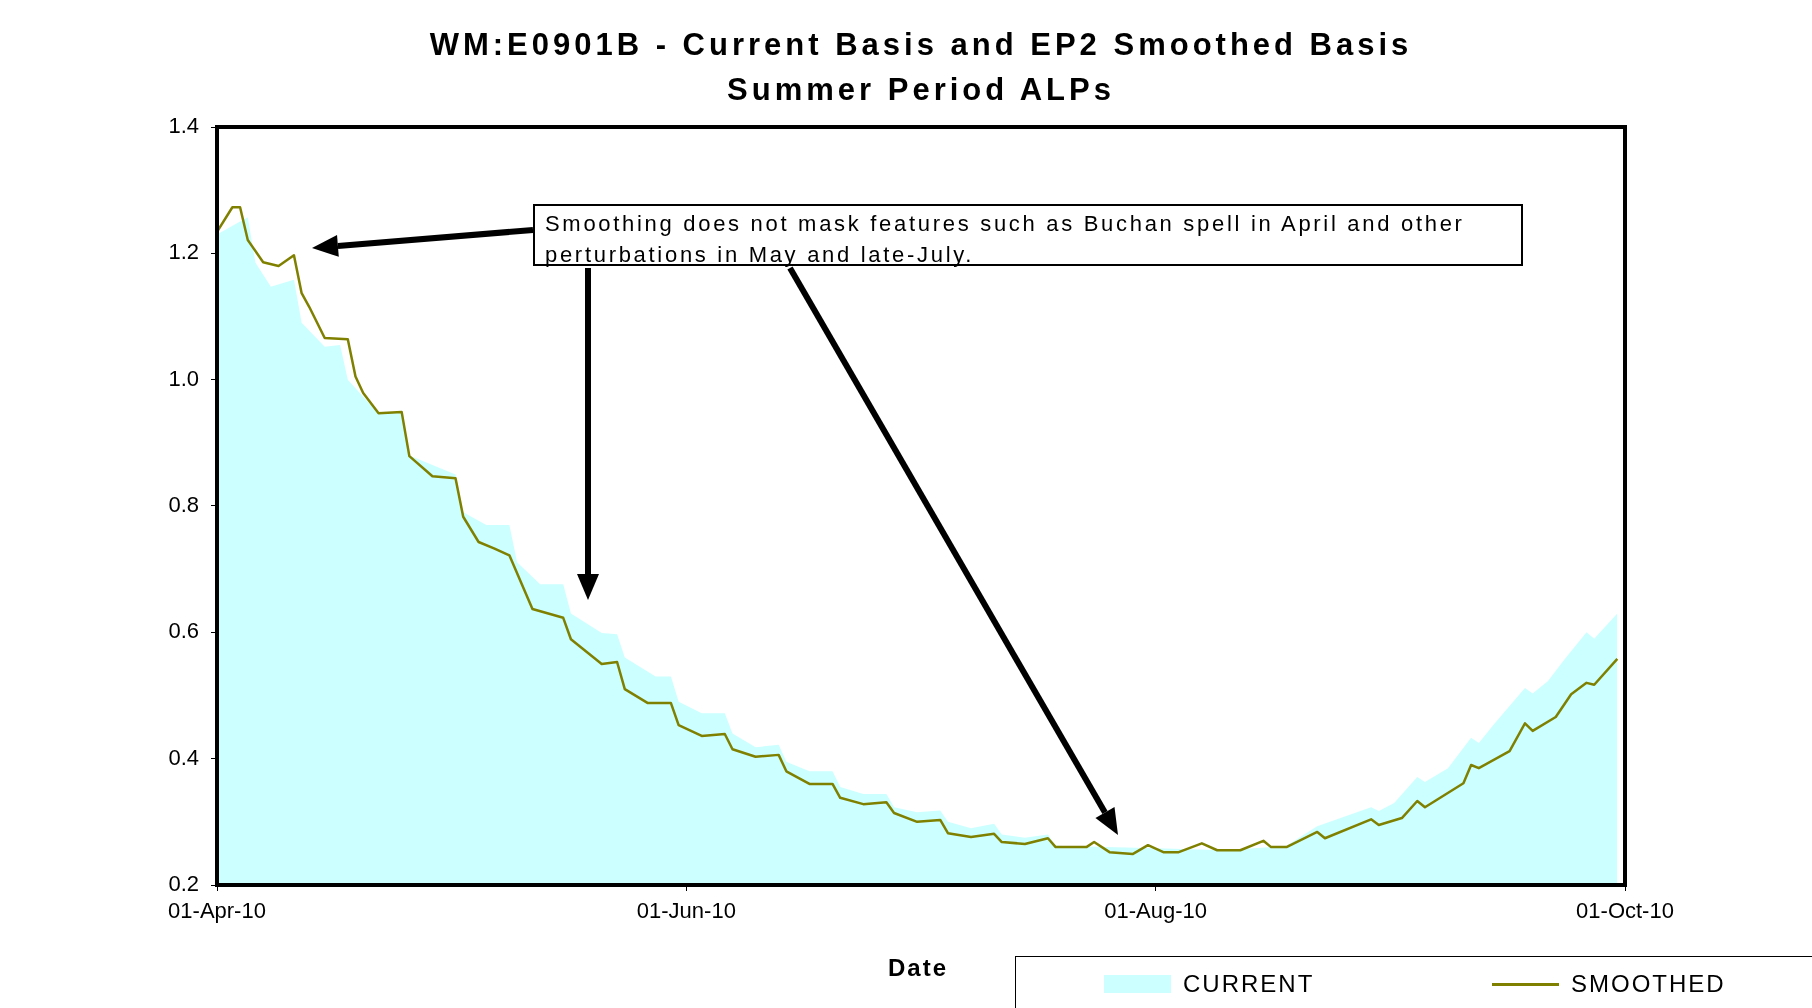  I want to click on x-axis-title: Date, so click(918, 968).